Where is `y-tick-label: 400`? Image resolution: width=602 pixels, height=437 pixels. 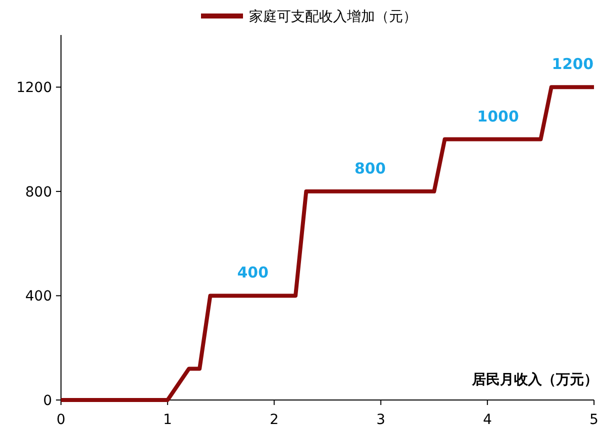
y-tick-label: 400 is located at coordinates (38, 296).